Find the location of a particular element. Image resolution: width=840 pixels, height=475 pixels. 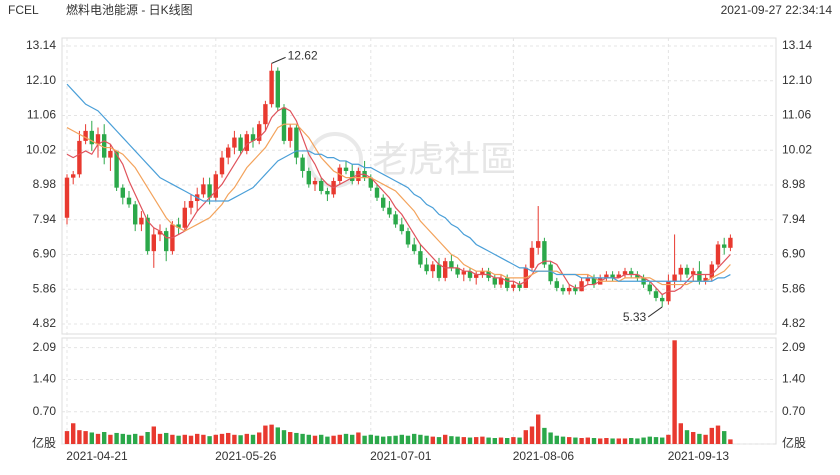

y-tick-label-right: 10.02 is located at coordinates (797, 149).